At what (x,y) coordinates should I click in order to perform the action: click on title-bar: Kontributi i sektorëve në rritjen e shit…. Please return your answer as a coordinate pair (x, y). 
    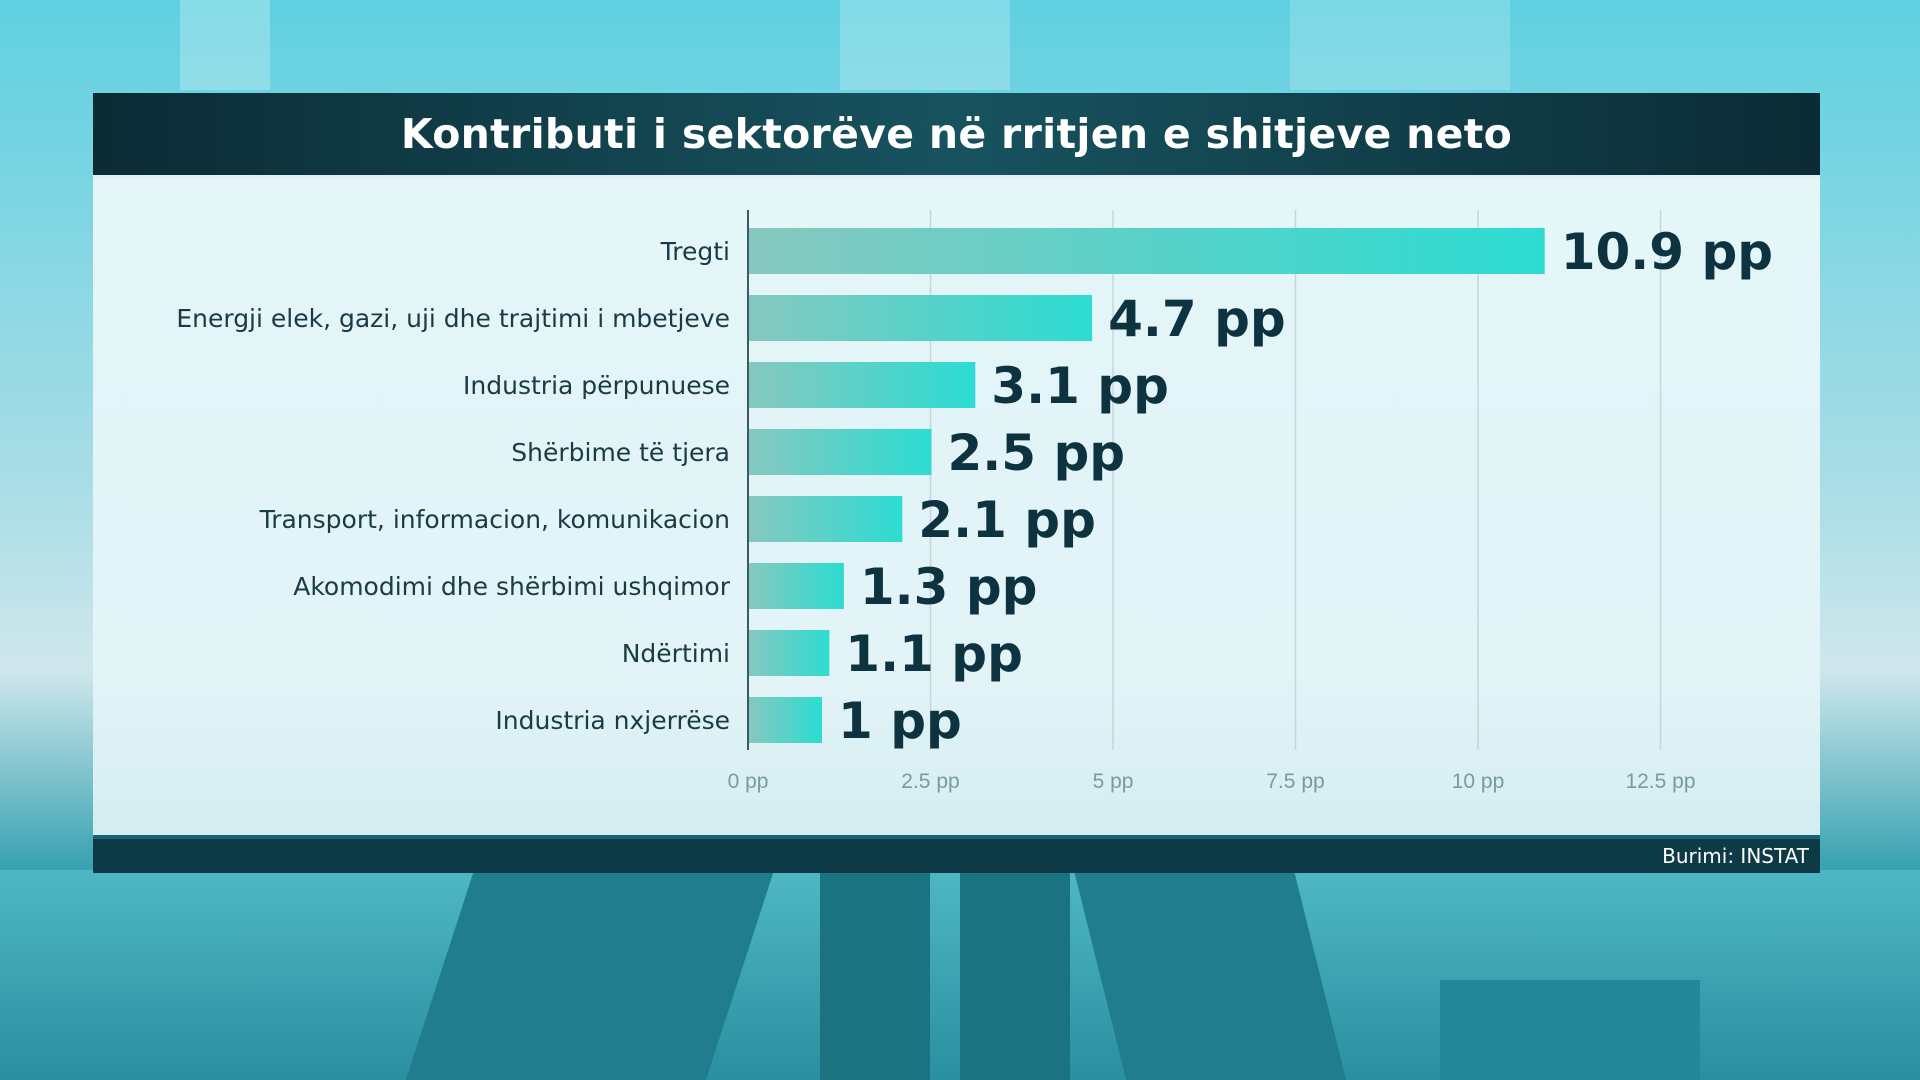
    Looking at the image, I should click on (956, 135).